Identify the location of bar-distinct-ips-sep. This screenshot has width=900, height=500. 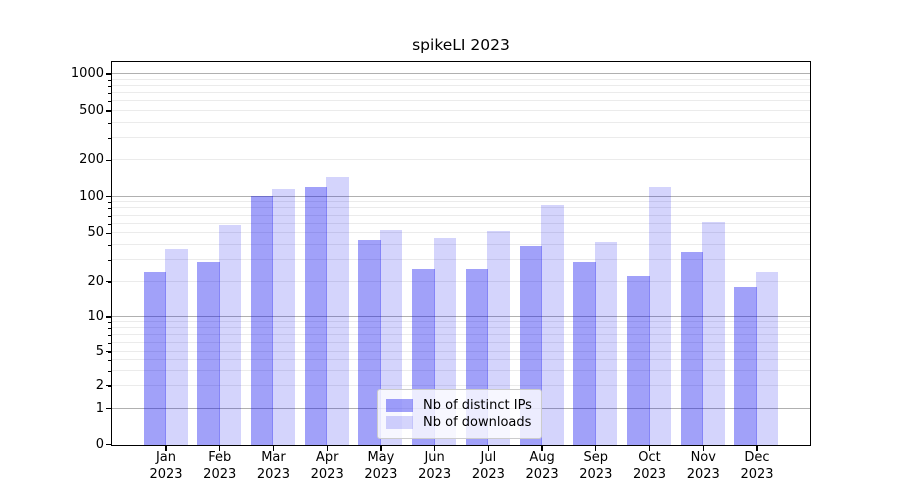
(584, 353).